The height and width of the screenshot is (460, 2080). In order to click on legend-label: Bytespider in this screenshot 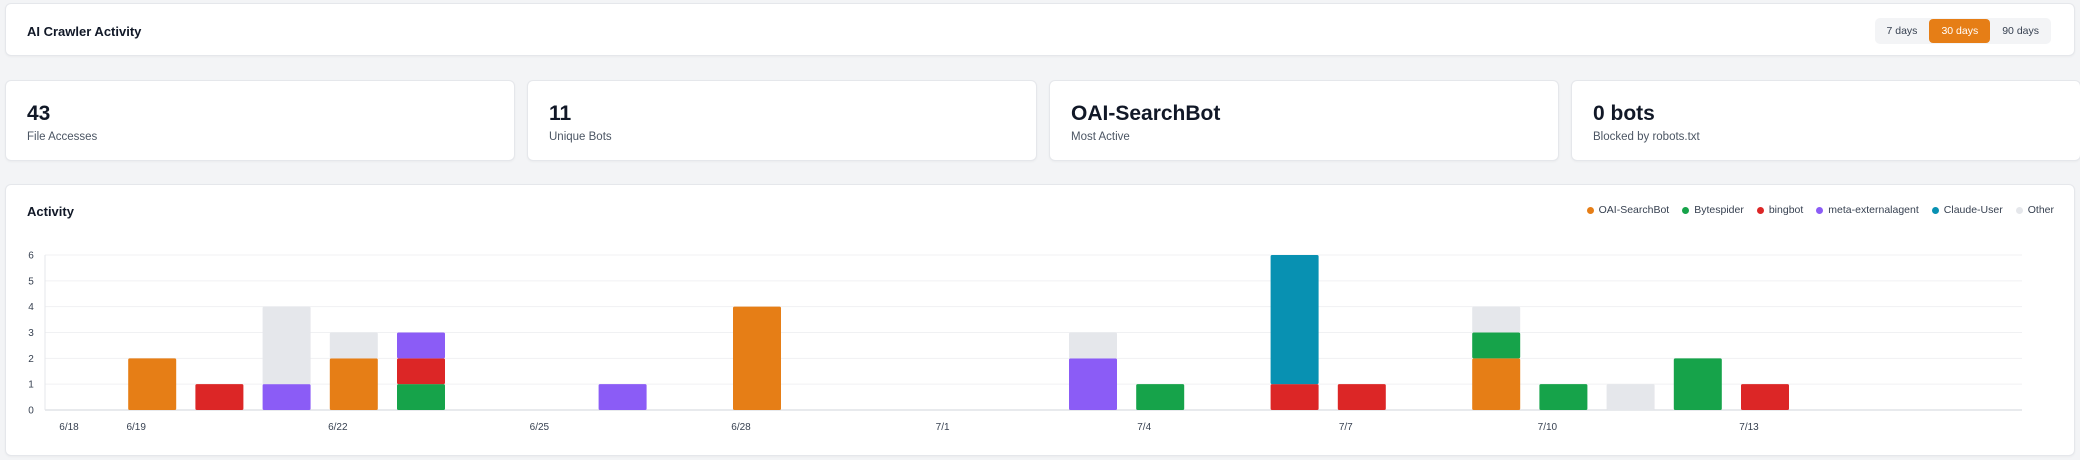, I will do `click(1719, 210)`.